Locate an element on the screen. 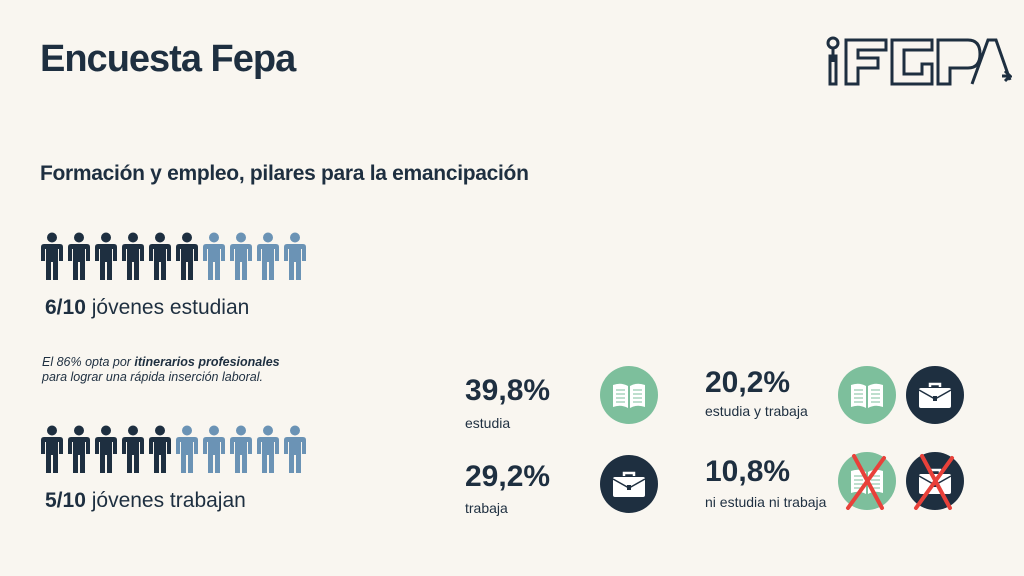 Image resolution: width=1024 pixels, height=576 pixels. stat-both-label: estudia y trabaja is located at coordinates (756, 411).